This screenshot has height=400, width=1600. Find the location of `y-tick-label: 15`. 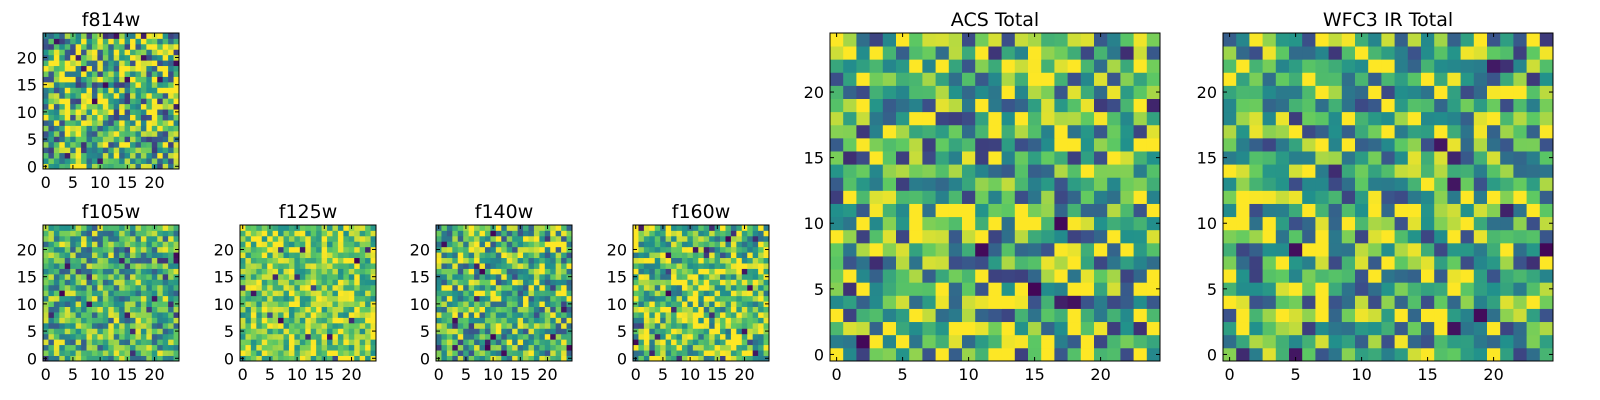

y-tick-label: 15 is located at coordinates (420, 277).